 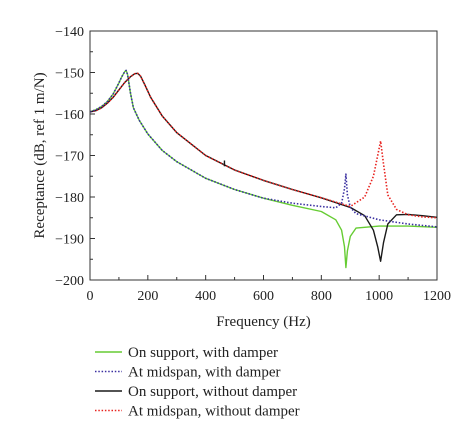 What do you see at coordinates (214, 412) in the screenshot?
I see `legend-label-3: At midspan, without damper` at bounding box center [214, 412].